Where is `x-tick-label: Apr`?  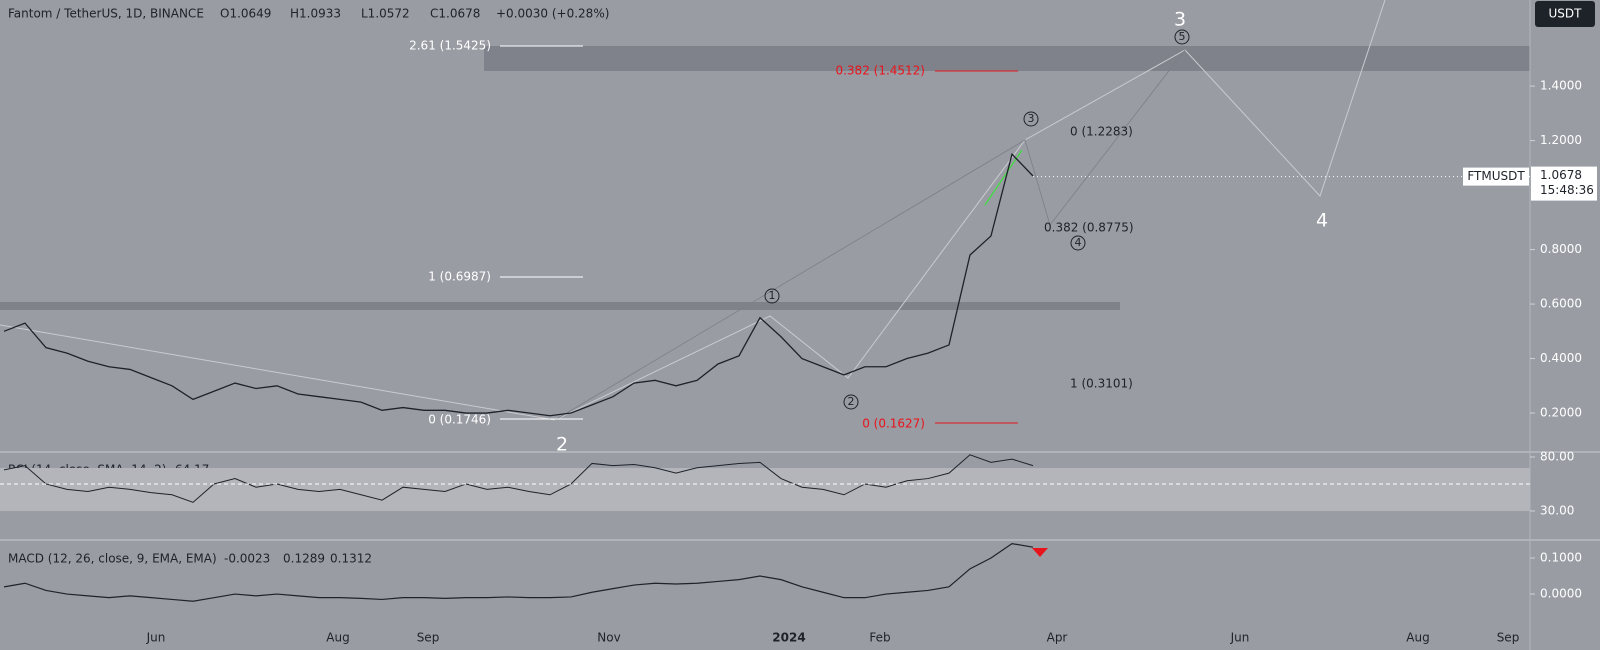
x-tick-label: Apr is located at coordinates (1057, 638).